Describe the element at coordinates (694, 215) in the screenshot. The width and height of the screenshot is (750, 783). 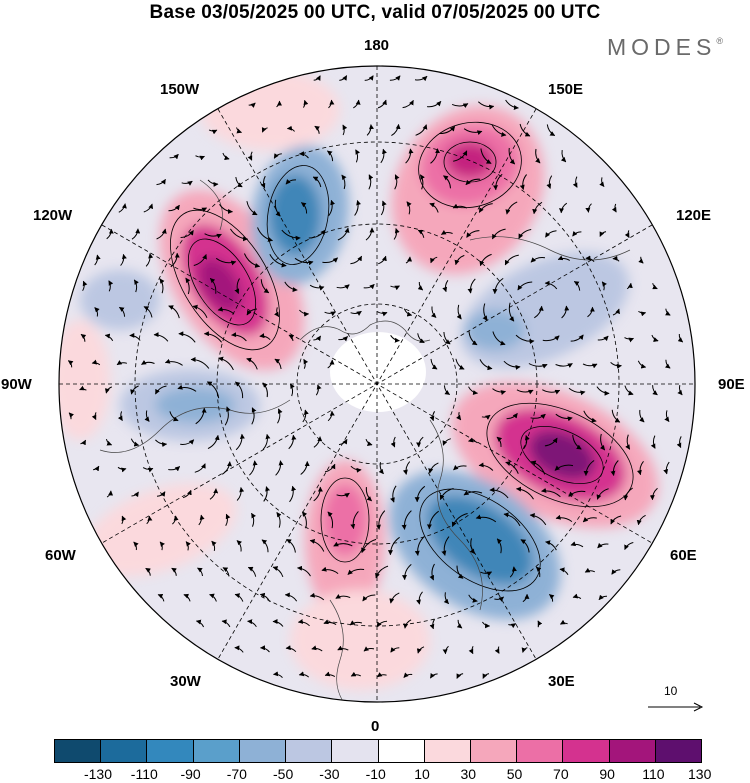
I see `lon-label-120e: 120E` at that location.